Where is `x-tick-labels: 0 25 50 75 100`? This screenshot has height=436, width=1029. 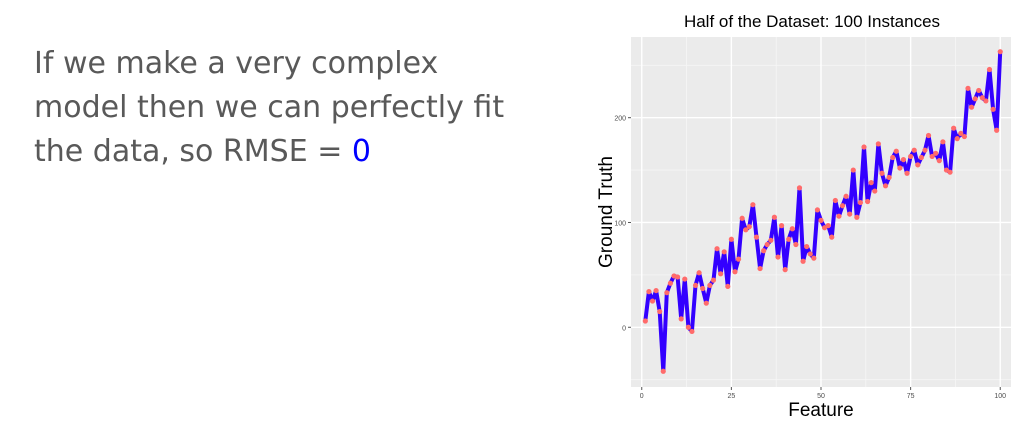 x-tick-labels: 0 25 50 75 100 is located at coordinates (823, 396).